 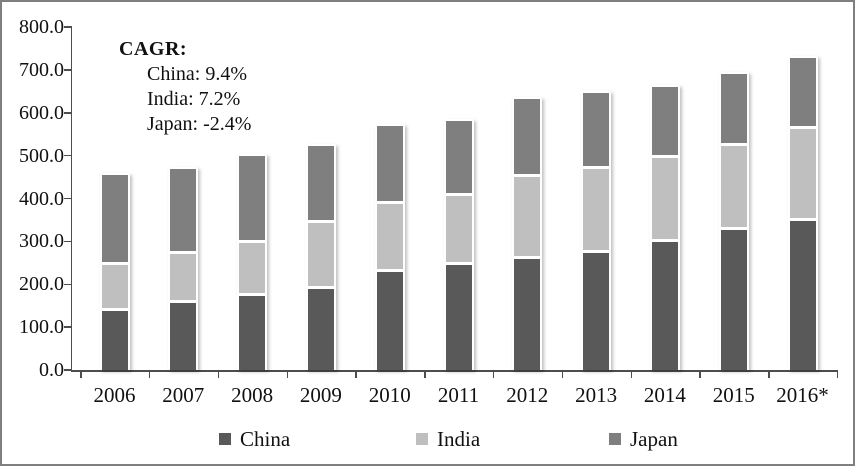 I want to click on bar-segment-china-2010, so click(x=389, y=319).